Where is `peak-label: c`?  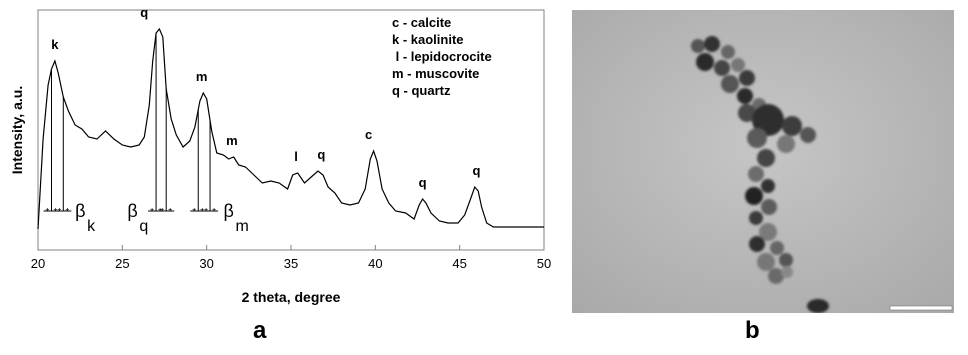
peak-label: c is located at coordinates (368, 134).